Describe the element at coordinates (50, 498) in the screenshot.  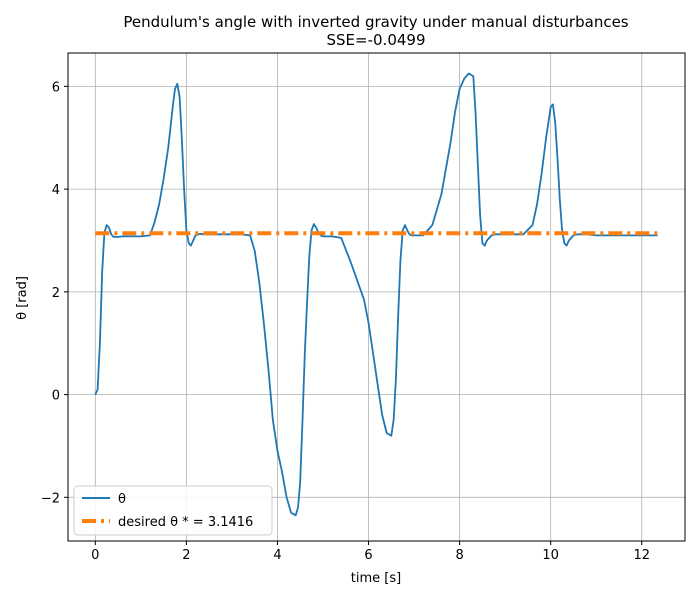
I see `y-tick-label: −2` at that location.